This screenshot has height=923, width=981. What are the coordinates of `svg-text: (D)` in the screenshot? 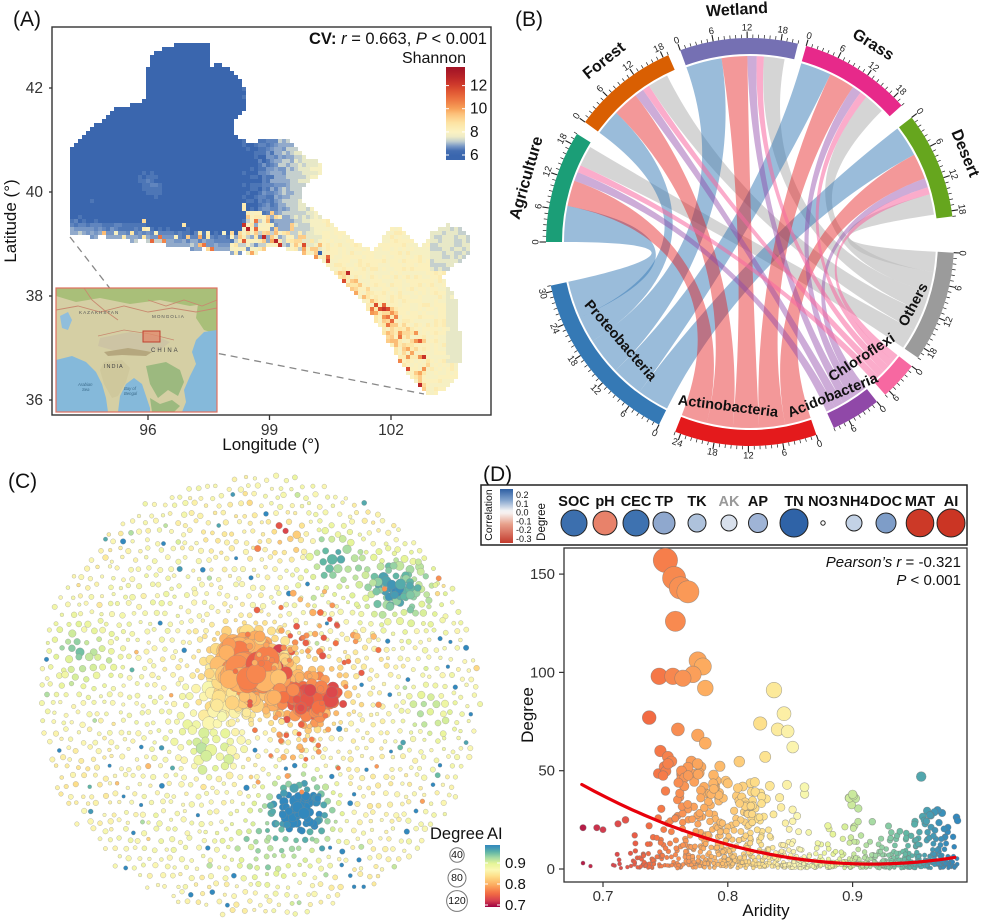 It's located at (497, 474).